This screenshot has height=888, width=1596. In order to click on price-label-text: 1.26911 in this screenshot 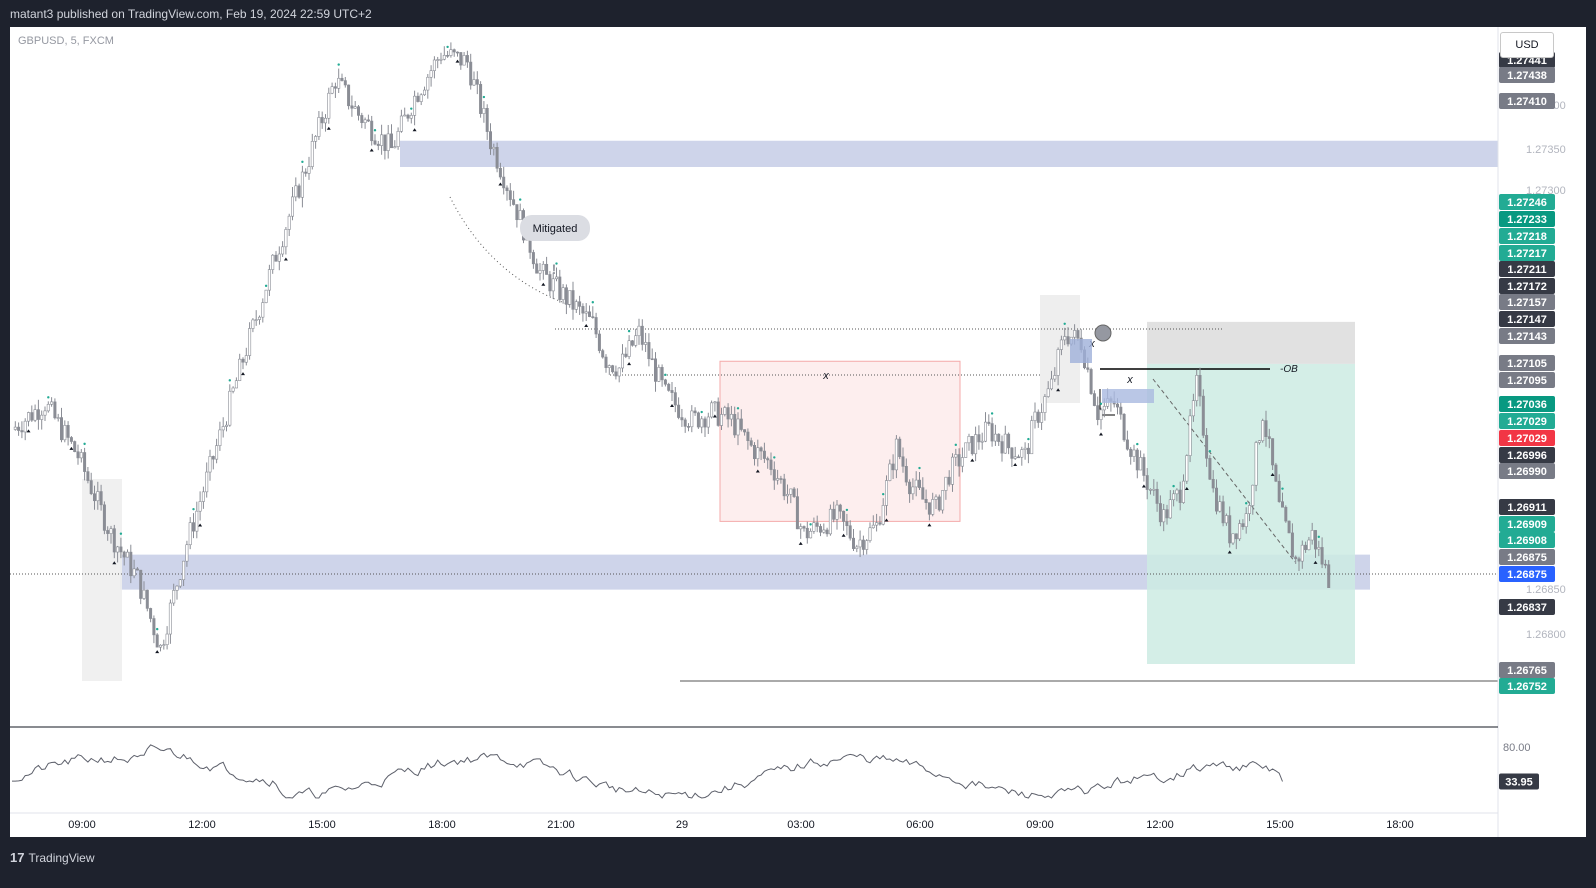, I will do `click(1526, 508)`.